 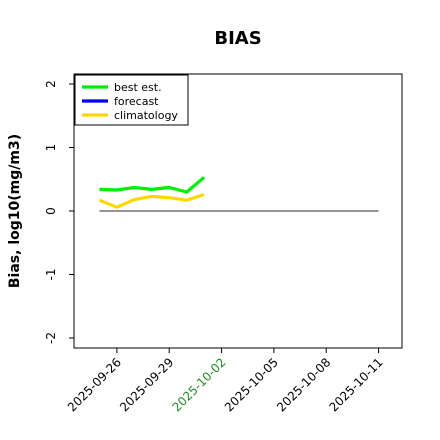 What do you see at coordinates (146, 115) in the screenshot?
I see `legend-label: climatology` at bounding box center [146, 115].